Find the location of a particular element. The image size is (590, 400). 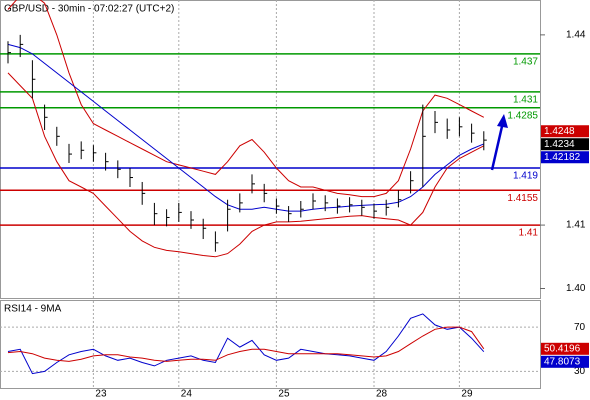

level-label: 1.41 is located at coordinates (529, 233).